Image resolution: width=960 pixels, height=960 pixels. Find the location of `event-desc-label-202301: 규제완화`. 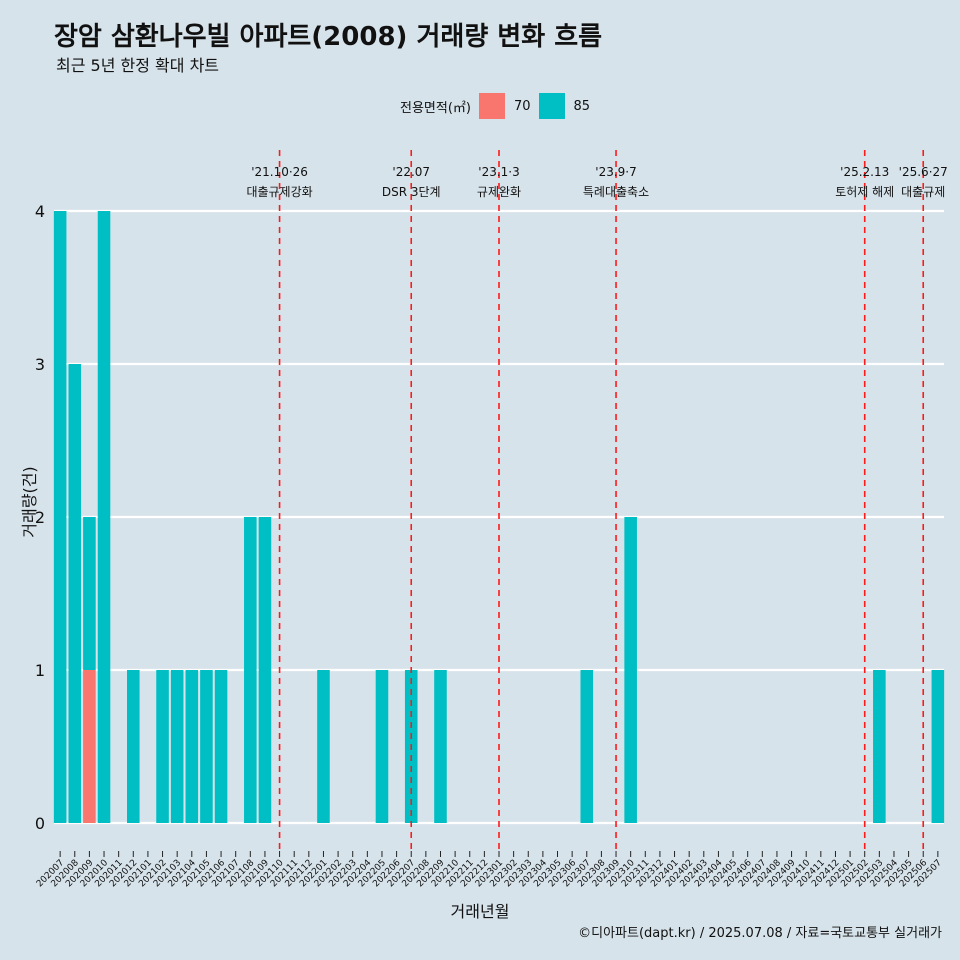

event-desc-label-202301: 규제완화 is located at coordinates (499, 192).